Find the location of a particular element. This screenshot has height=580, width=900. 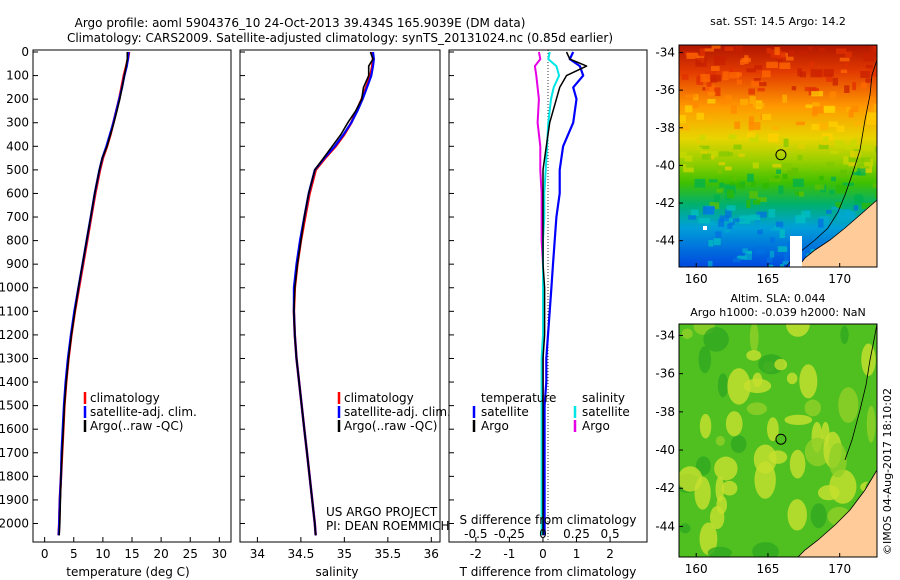

depth-tick-label: 300 is located at coordinates (17, 123).